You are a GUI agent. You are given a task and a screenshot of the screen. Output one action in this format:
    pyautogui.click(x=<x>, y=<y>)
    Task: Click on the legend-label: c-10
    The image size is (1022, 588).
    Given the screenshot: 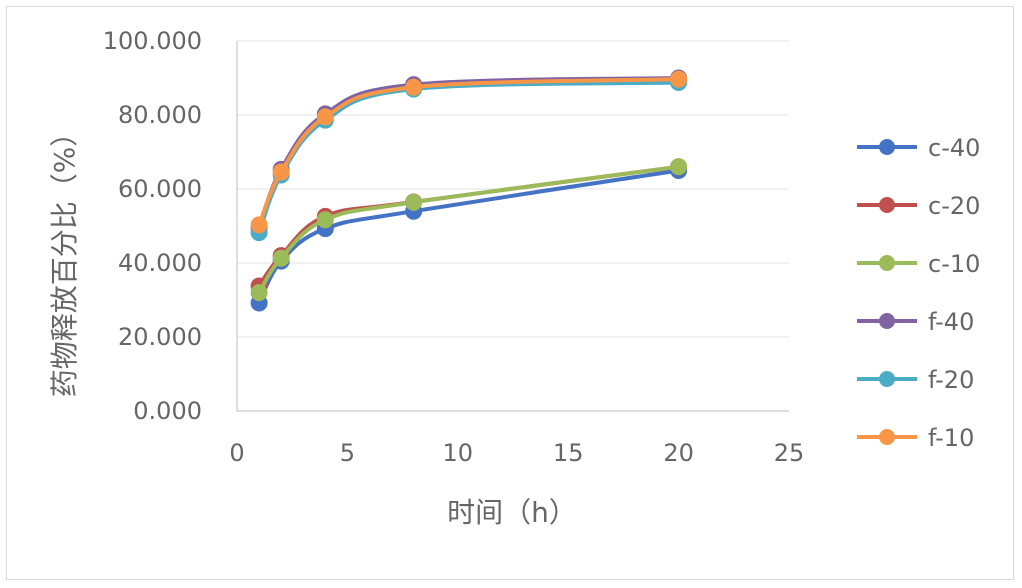 What is the action you would take?
    pyautogui.click(x=954, y=264)
    